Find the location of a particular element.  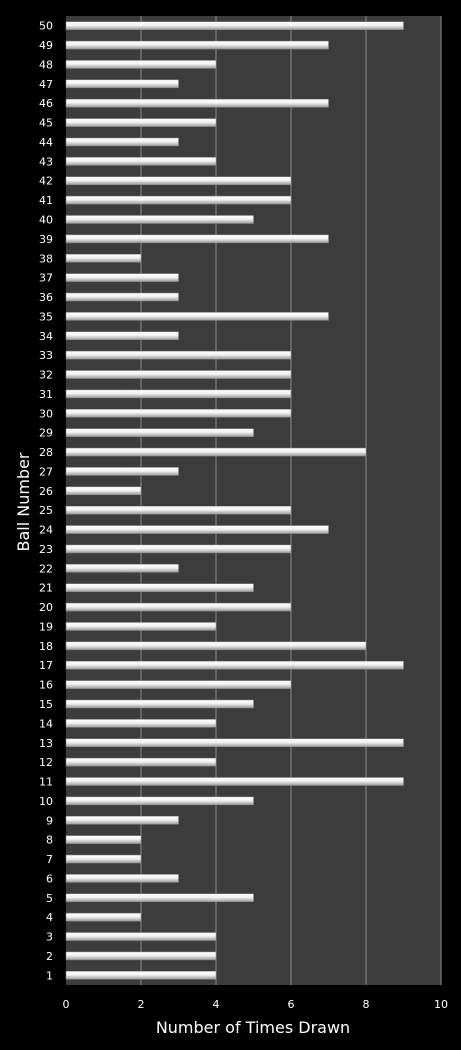

y-tick-label: 49 is located at coordinates (46, 45).